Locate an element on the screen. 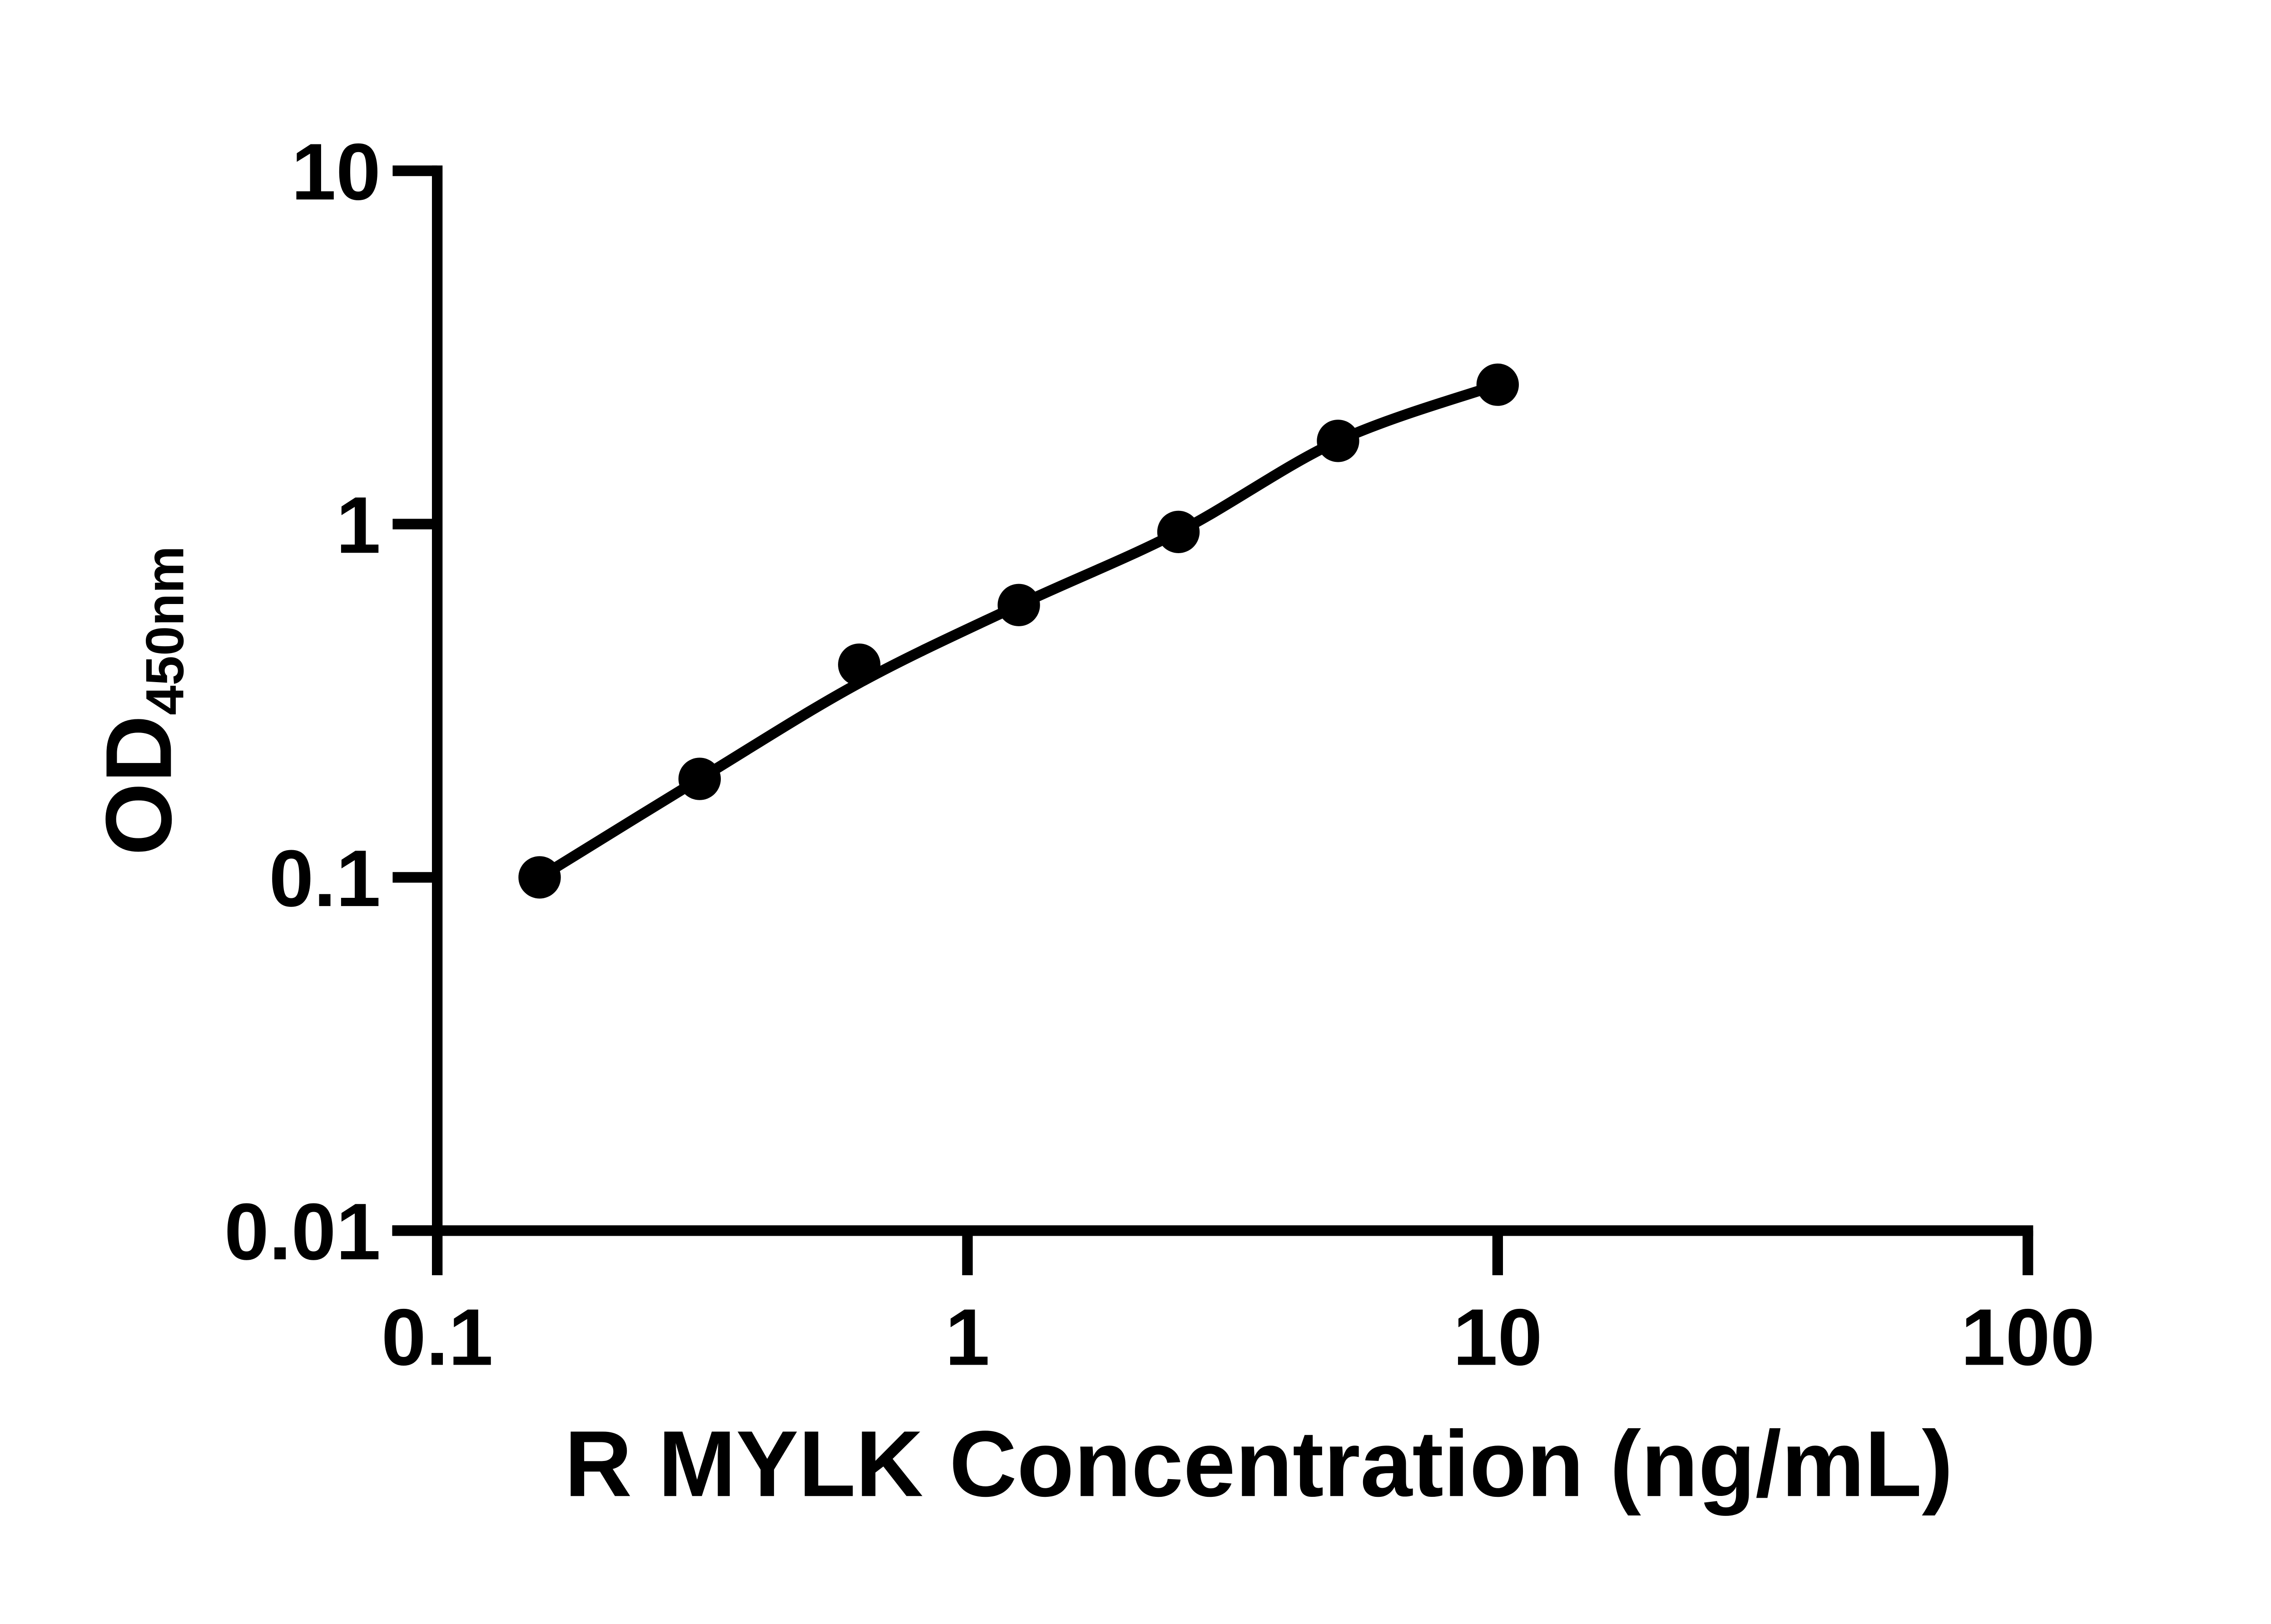 Image resolution: width=2271 pixels, height=1624 pixels. x-tick-labels: 0.1 1 10 100 is located at coordinates (1238, 1337).